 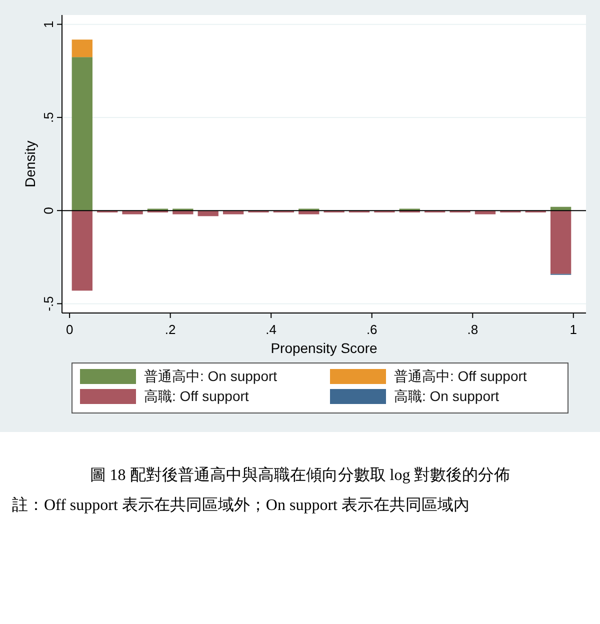 I want to click on text: 註：Off support 表示在共同區域外；On support 表示在共同區域內, so click(x=241, y=505).